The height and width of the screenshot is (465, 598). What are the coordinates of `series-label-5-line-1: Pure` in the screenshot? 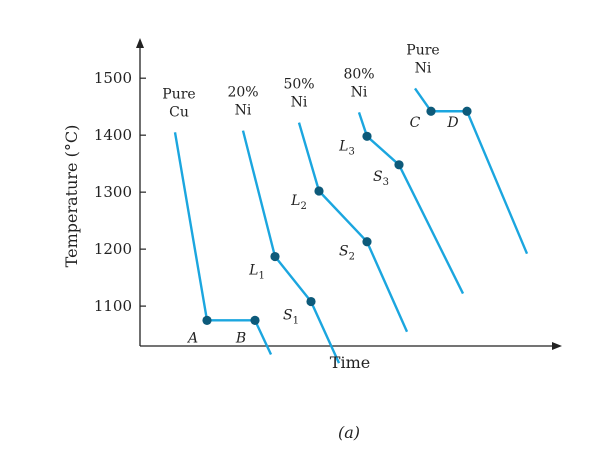 It's located at (422, 50).